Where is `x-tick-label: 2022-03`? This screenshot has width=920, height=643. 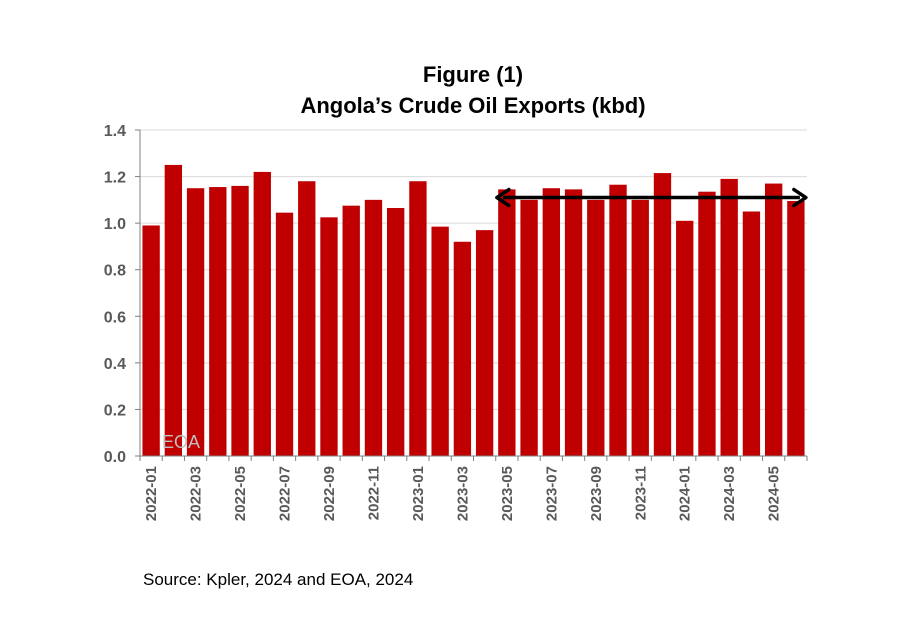
x-tick-label: 2022-03 is located at coordinates (196, 493).